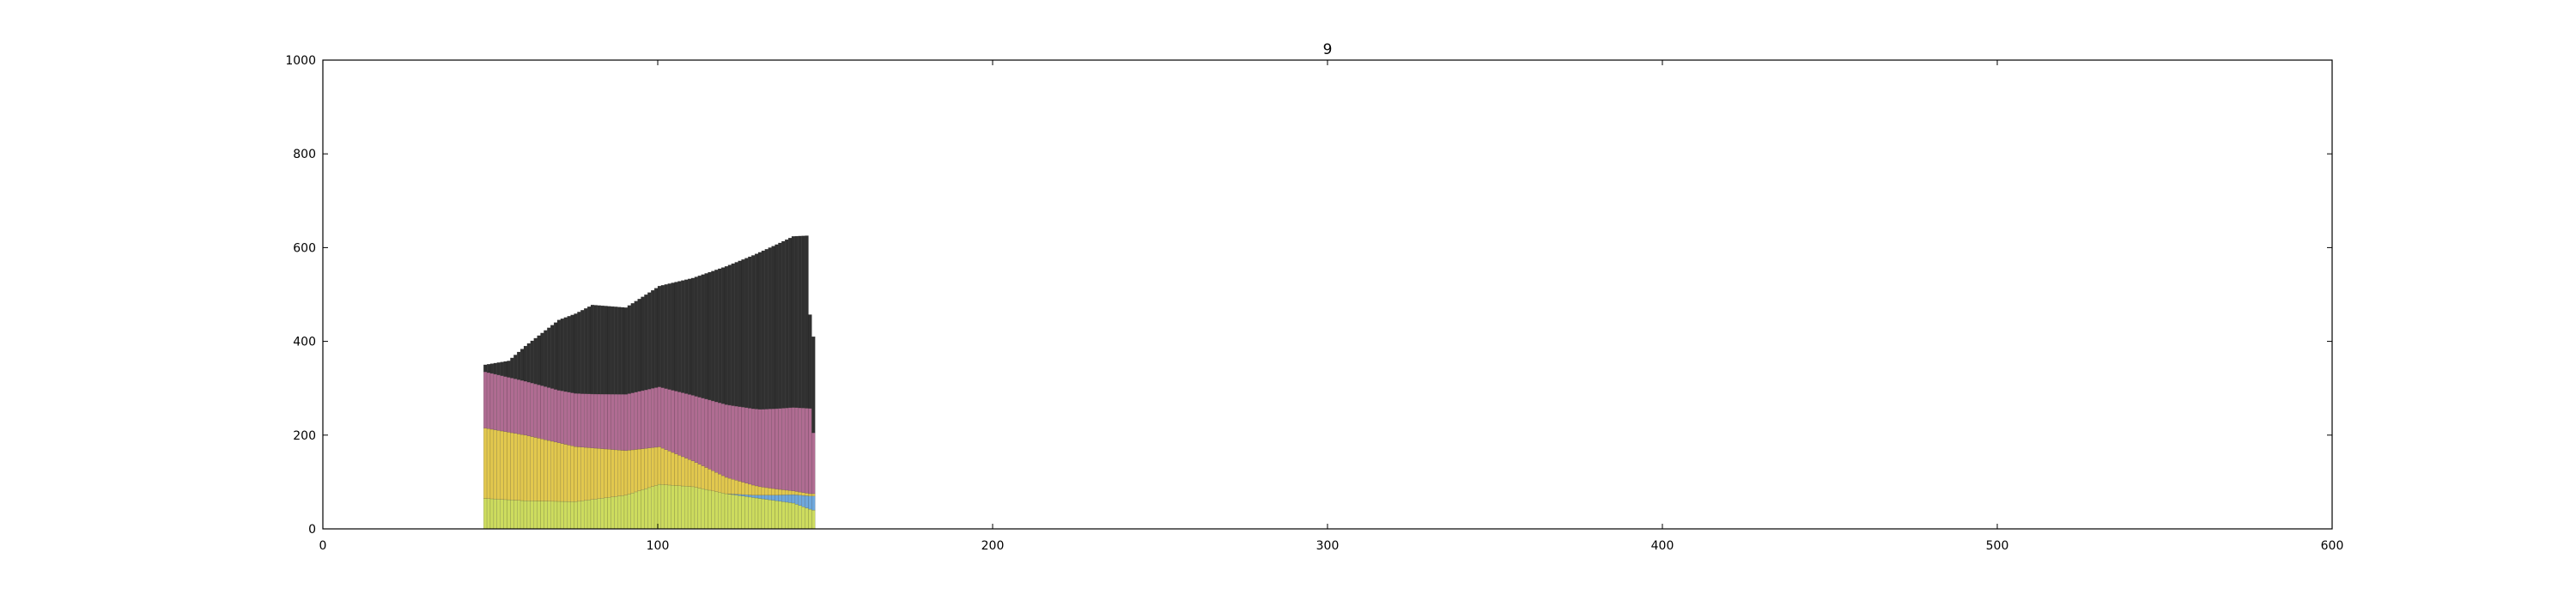  I want to click on x-tick-label: 0, so click(323, 546).